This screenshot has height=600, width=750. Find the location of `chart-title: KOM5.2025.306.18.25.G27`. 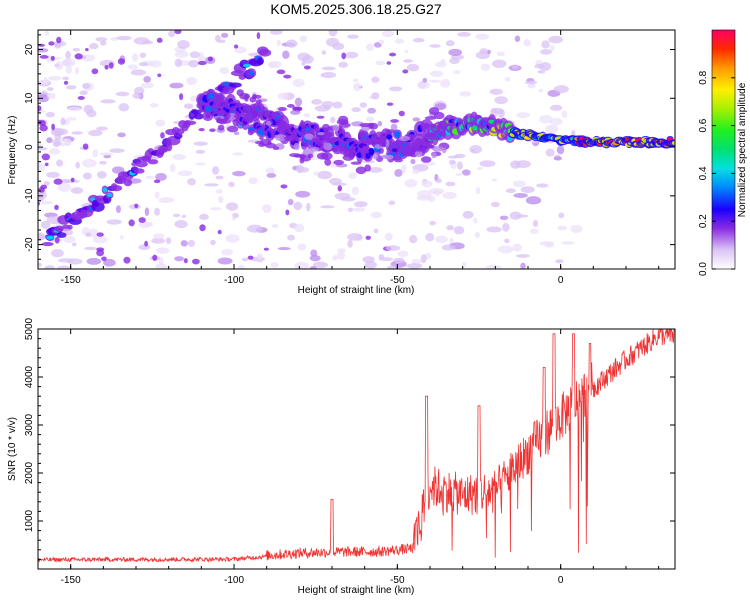

chart-title: KOM5.2025.306.18.25.G27 is located at coordinates (356, 9).